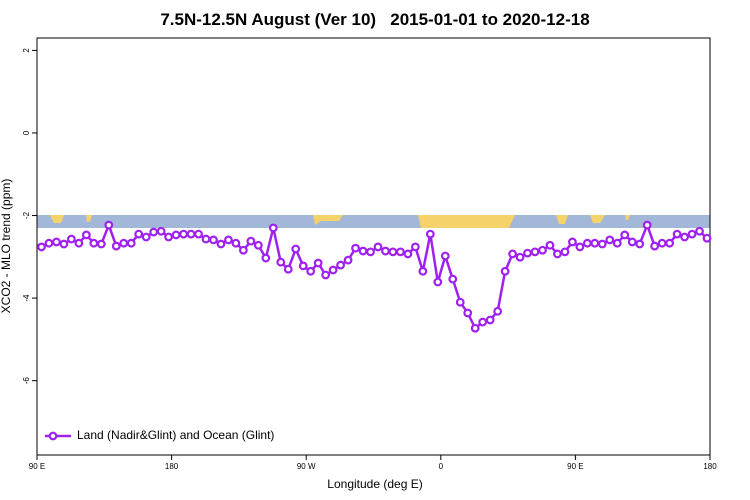  Describe the element at coordinates (441, 466) in the screenshot. I see `x-tick-label: 0` at that location.